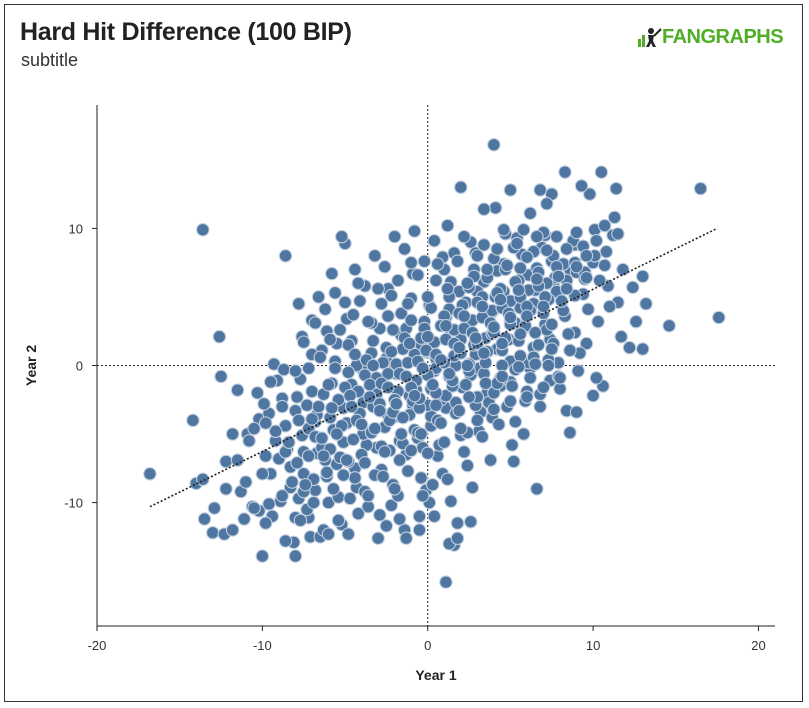  I want to click on chart-title: Hard Hit Difference (100 BIP), so click(186, 32).